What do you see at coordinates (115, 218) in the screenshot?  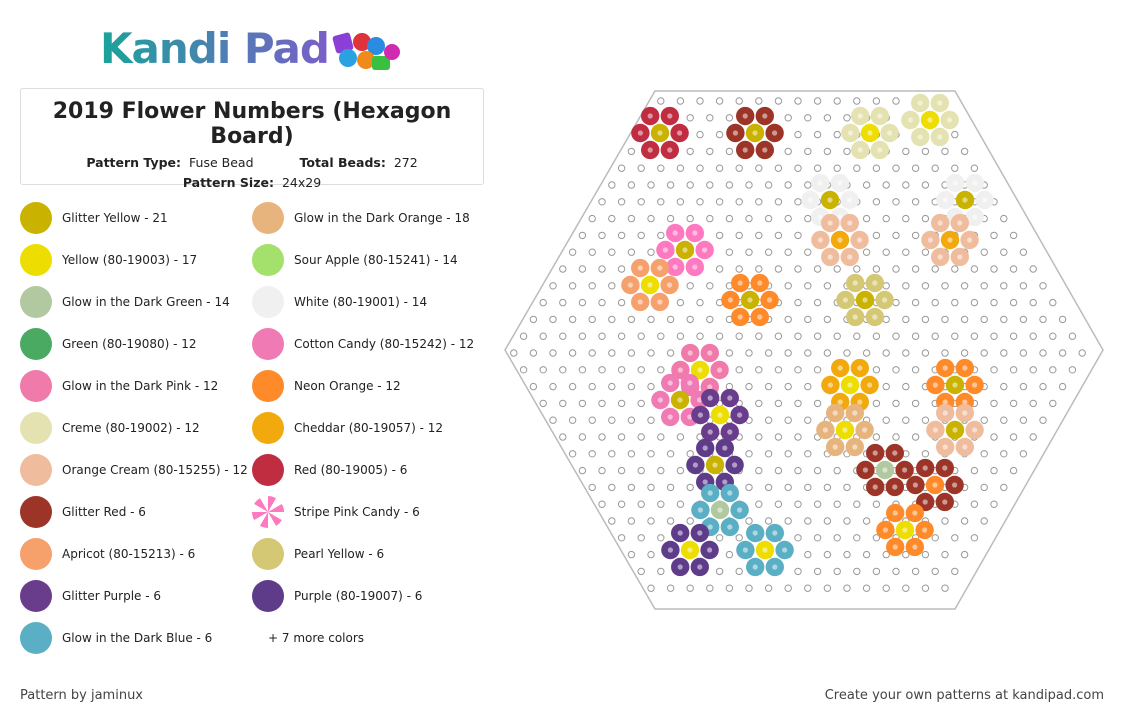 I see `legend-label: Glitter Yellow - 21` at bounding box center [115, 218].